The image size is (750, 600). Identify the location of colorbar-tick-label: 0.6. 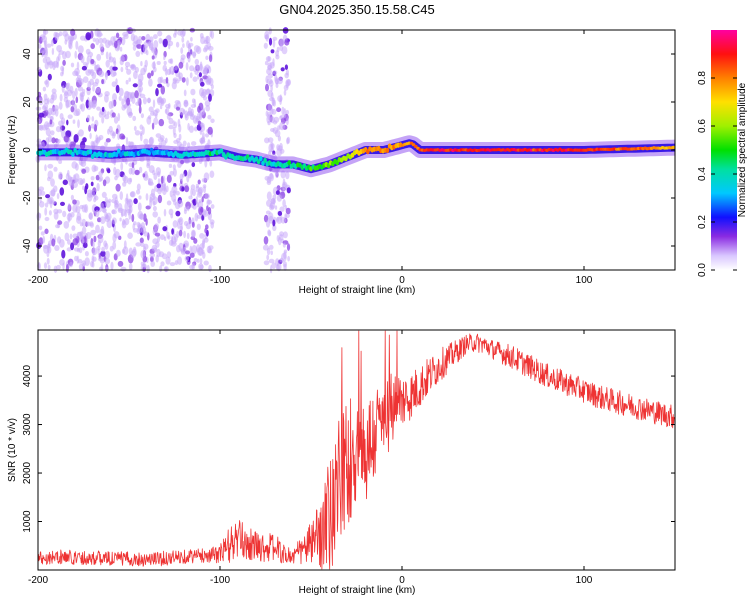
(702, 126).